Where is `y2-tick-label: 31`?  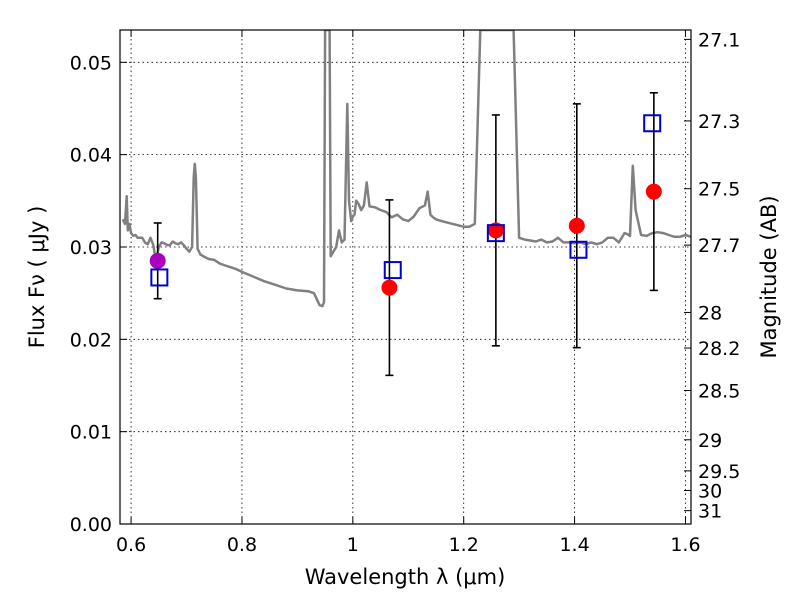 y2-tick-label: 31 is located at coordinates (710, 512).